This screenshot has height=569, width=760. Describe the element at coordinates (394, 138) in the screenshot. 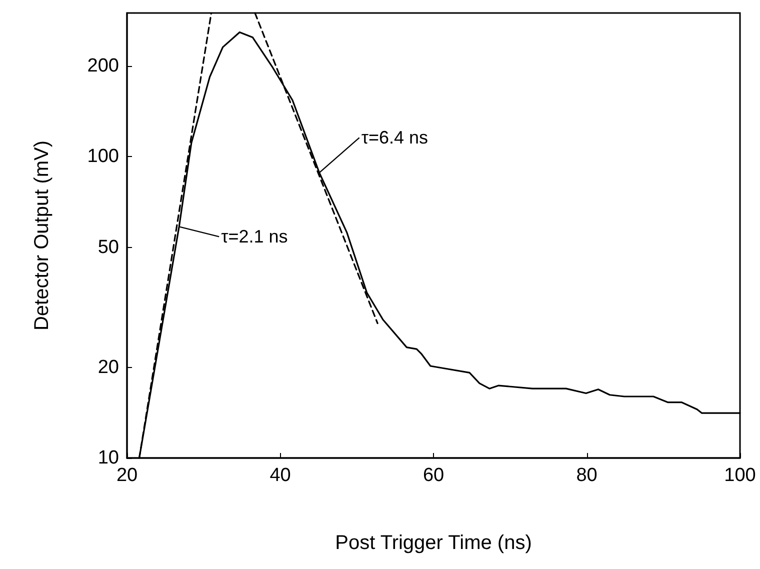

I see `annotation: τ=6.4 ns` at that location.